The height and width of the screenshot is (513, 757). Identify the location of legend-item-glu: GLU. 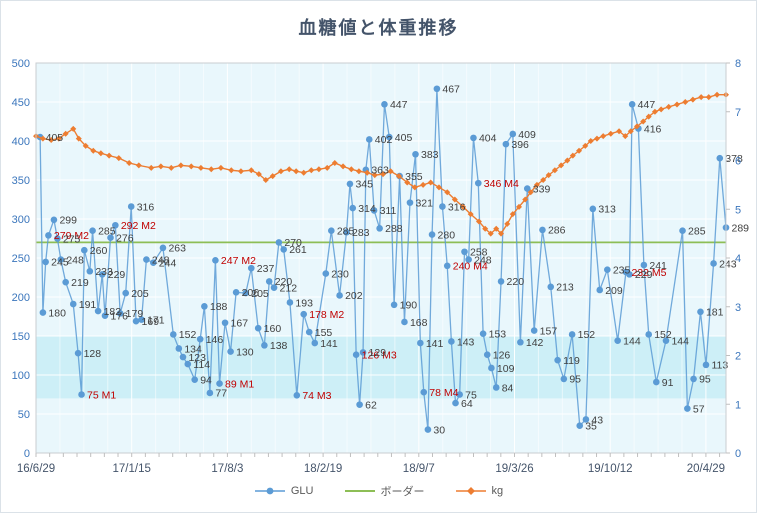
(284, 491).